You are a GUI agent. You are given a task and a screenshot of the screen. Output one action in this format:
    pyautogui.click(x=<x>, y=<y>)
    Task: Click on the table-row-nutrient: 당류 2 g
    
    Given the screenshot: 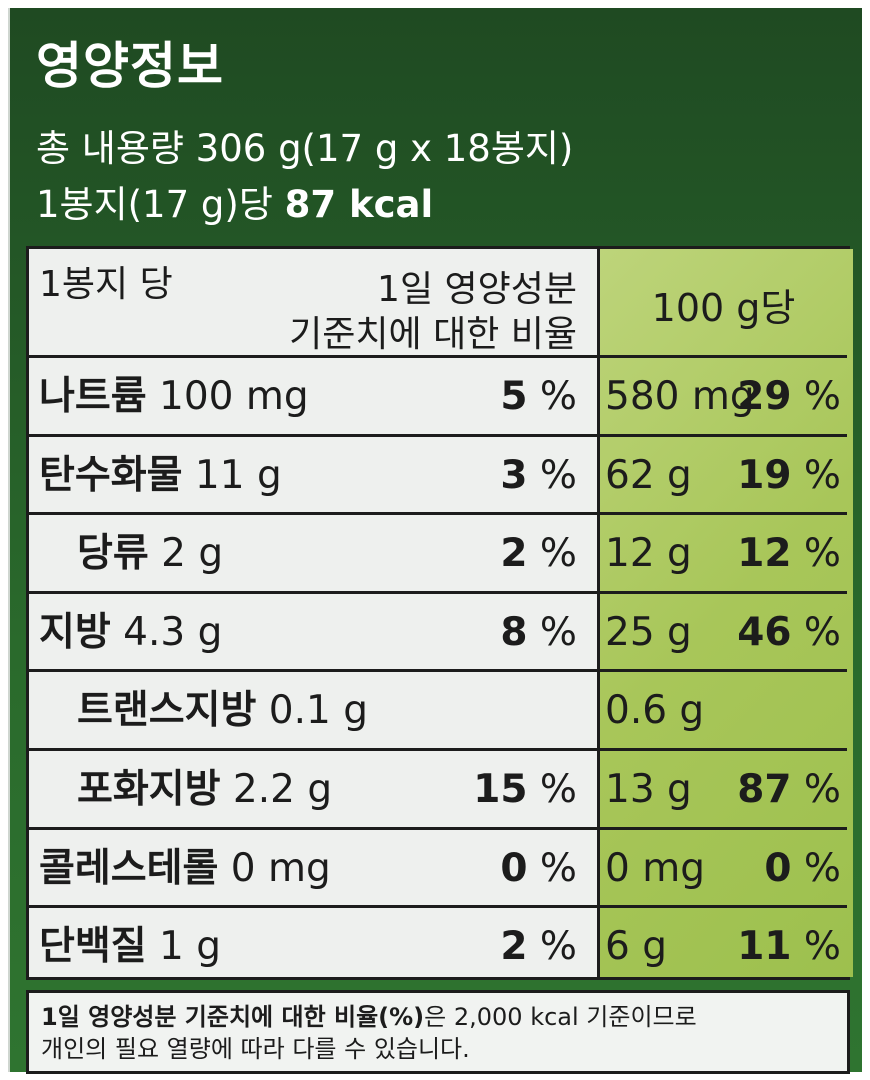 What is the action you would take?
    pyautogui.click(x=150, y=553)
    